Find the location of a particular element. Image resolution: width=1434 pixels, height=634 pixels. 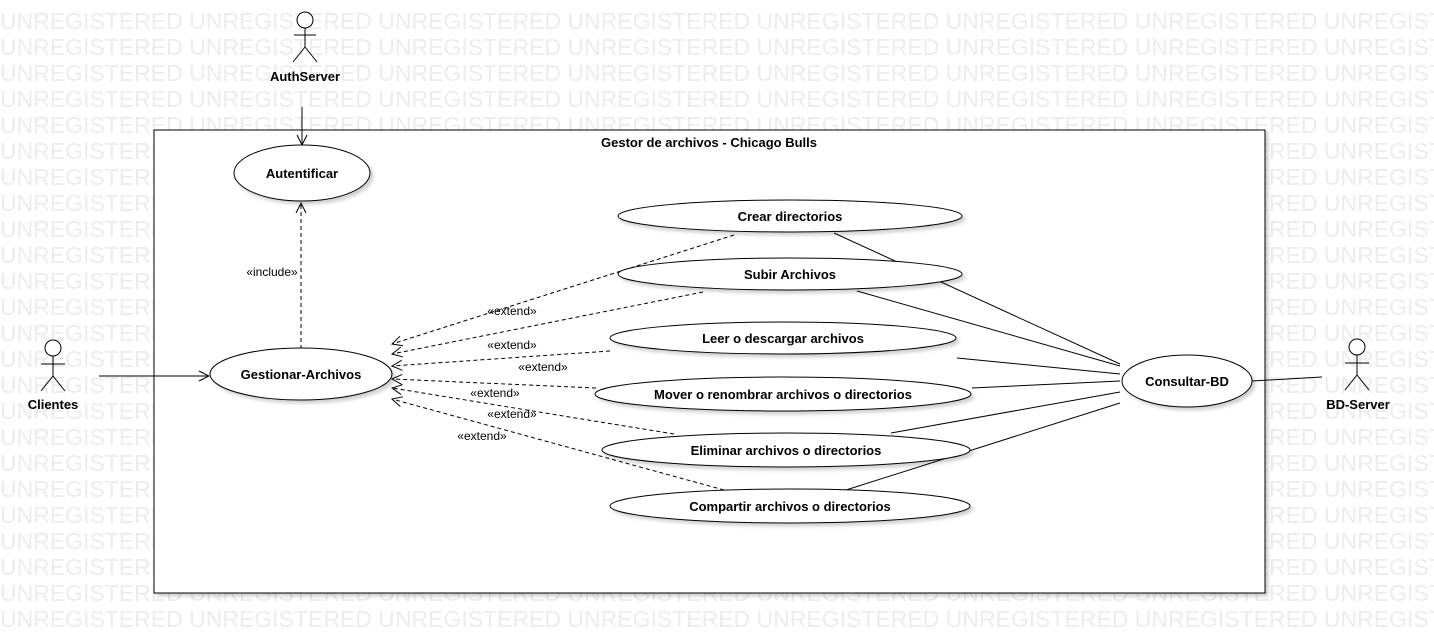

extend-label-5: «extend» is located at coordinates (512, 414).